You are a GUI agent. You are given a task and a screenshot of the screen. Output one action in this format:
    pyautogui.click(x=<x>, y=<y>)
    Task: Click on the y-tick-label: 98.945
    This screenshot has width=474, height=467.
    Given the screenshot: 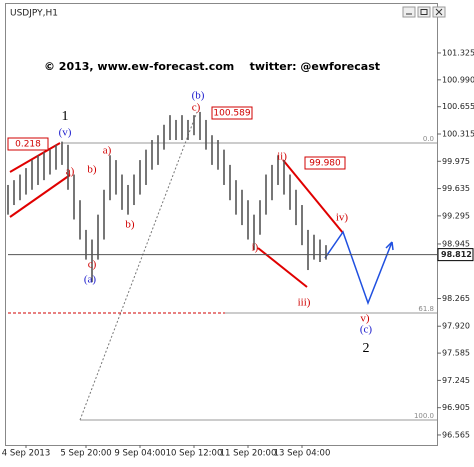 What is the action you would take?
    pyautogui.click(x=456, y=243)
    